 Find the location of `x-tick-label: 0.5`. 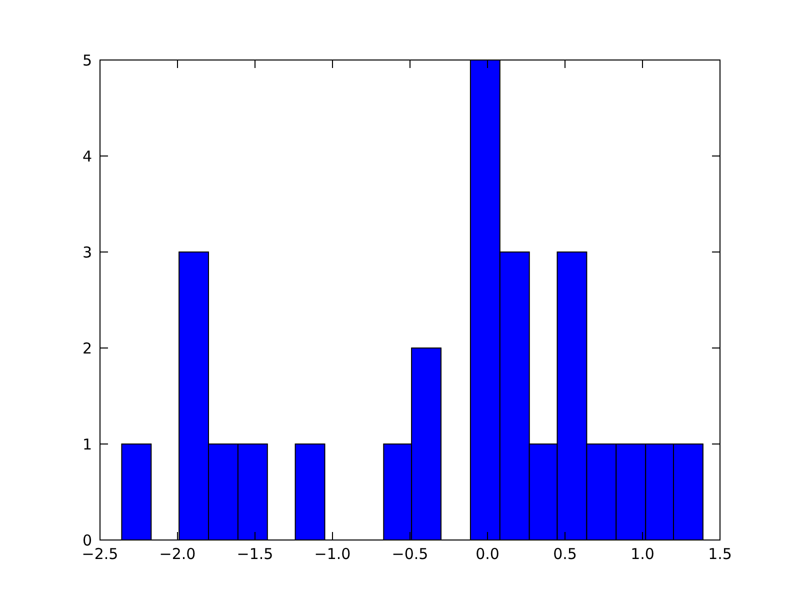

x-tick-label: 0.5 is located at coordinates (565, 554).